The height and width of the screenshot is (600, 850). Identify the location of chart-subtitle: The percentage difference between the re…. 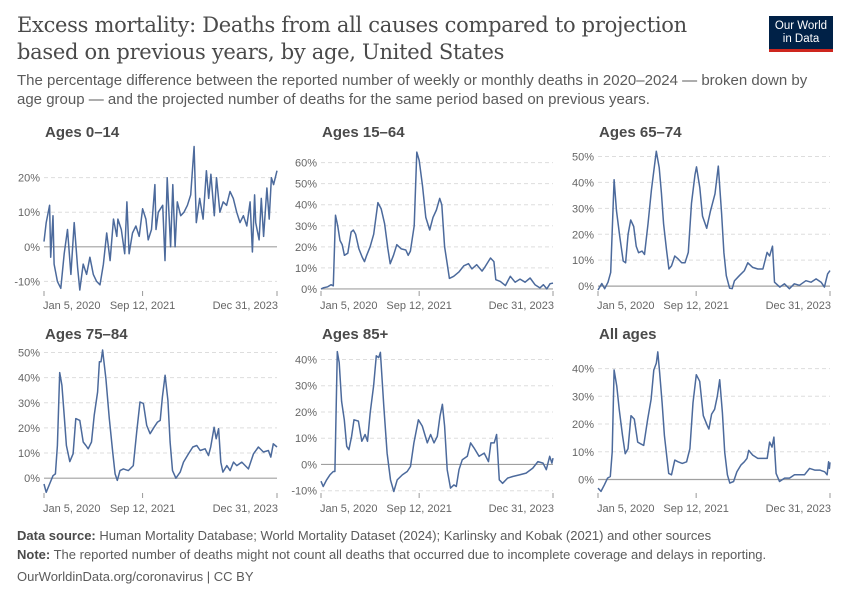
(412, 90).